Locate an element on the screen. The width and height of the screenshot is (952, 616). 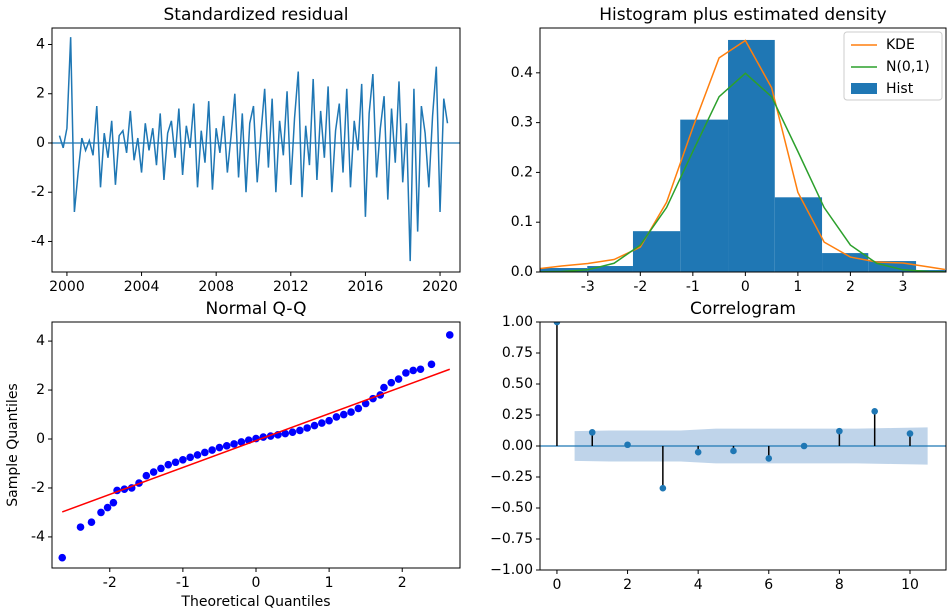
y-tick-label: 0.25 is located at coordinates (517, 415).